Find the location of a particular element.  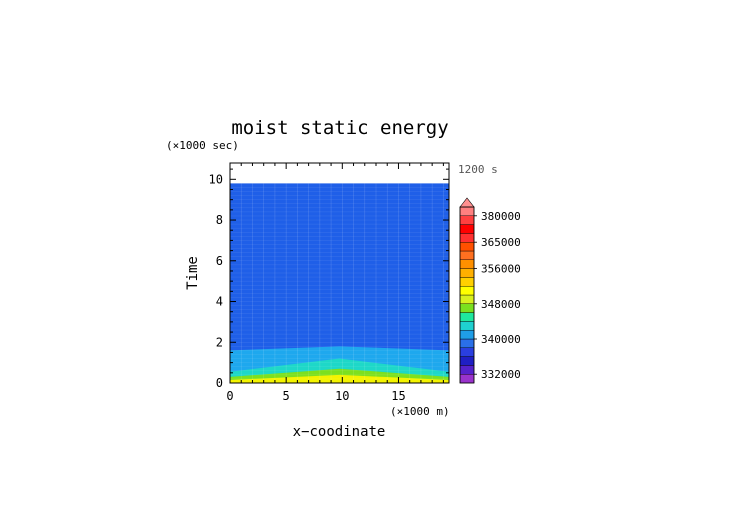

colorbar-extension is located at coordinates (467, 202).